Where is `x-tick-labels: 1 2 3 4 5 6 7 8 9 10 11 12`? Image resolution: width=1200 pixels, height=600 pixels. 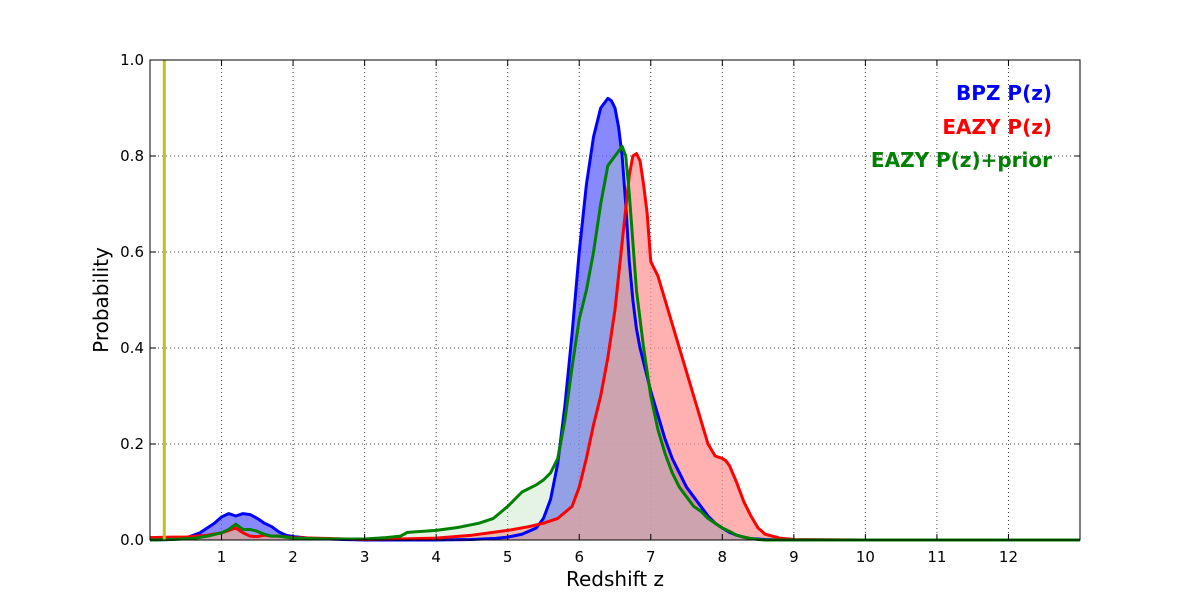 x-tick-labels: 1 2 3 4 5 6 7 8 9 10 11 12 is located at coordinates (617, 557).